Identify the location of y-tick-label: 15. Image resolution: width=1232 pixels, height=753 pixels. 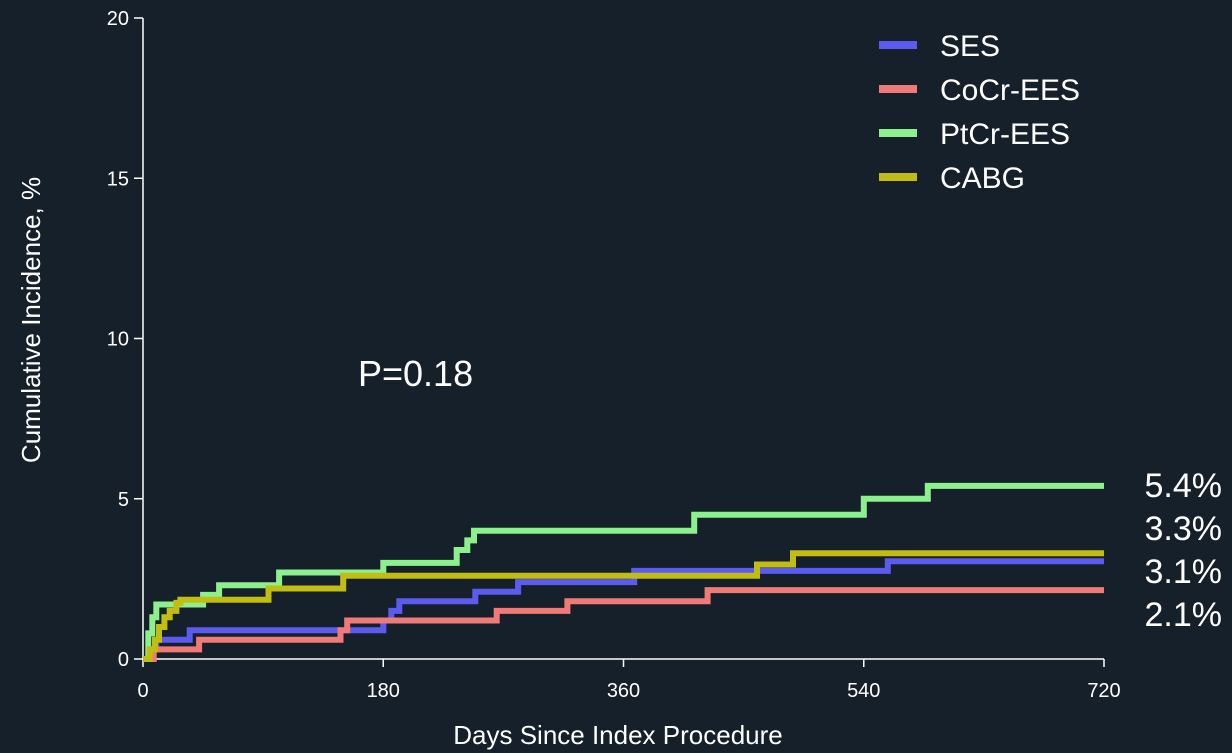
(118, 179).